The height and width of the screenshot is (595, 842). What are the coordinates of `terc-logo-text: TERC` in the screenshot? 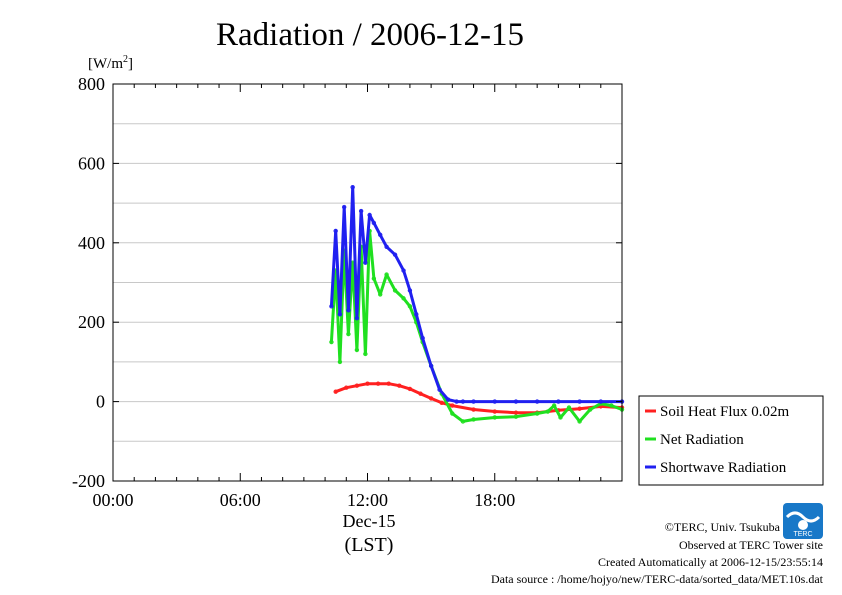 It's located at (802, 534).